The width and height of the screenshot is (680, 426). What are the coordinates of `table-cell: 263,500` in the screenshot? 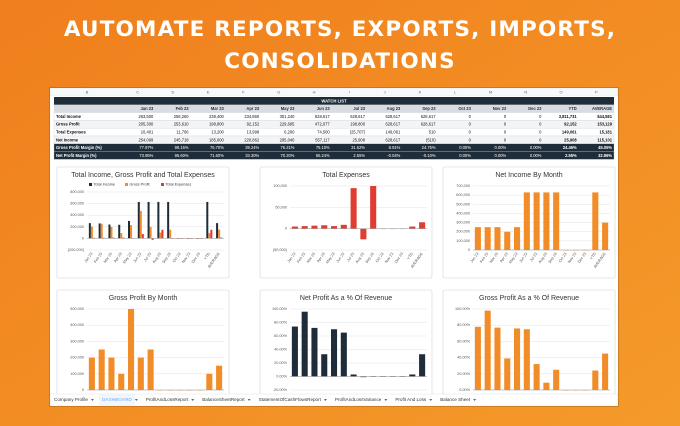 It's located at (146, 116).